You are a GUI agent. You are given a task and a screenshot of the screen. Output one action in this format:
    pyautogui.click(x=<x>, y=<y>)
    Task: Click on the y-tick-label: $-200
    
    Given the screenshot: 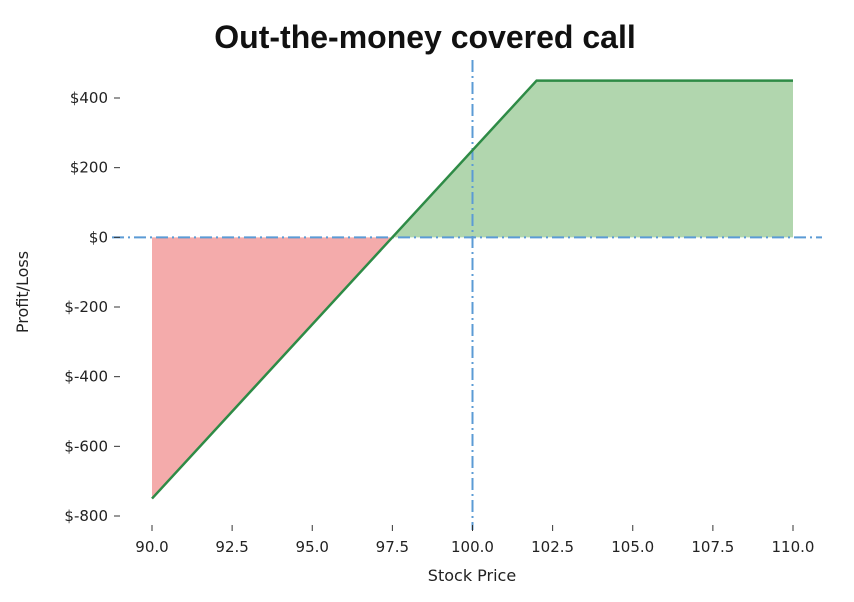 What is the action you would take?
    pyautogui.click(x=86, y=307)
    